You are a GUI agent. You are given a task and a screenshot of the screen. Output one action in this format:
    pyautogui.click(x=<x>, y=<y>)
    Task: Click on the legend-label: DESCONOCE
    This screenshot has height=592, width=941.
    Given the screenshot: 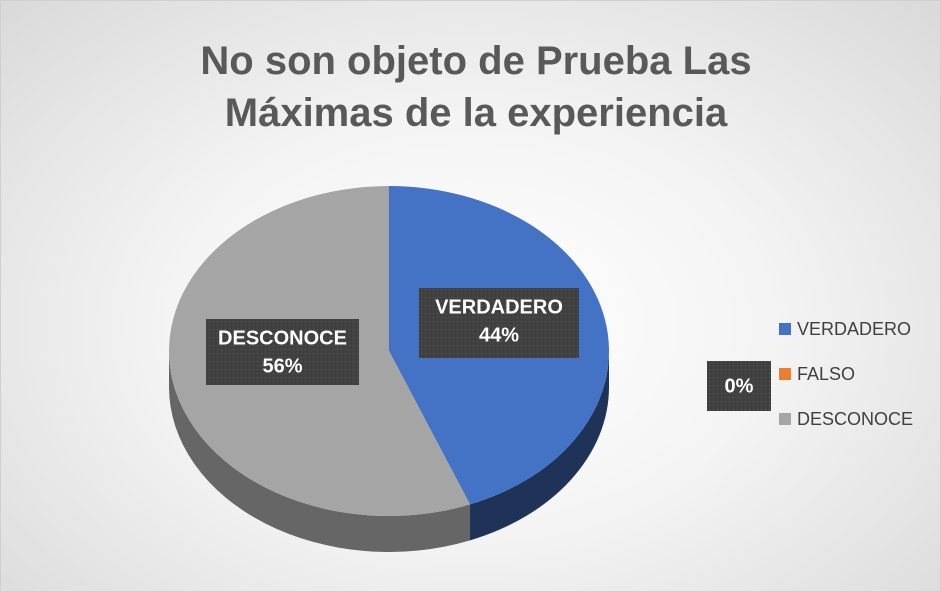 What is the action you would take?
    pyautogui.click(x=855, y=419)
    